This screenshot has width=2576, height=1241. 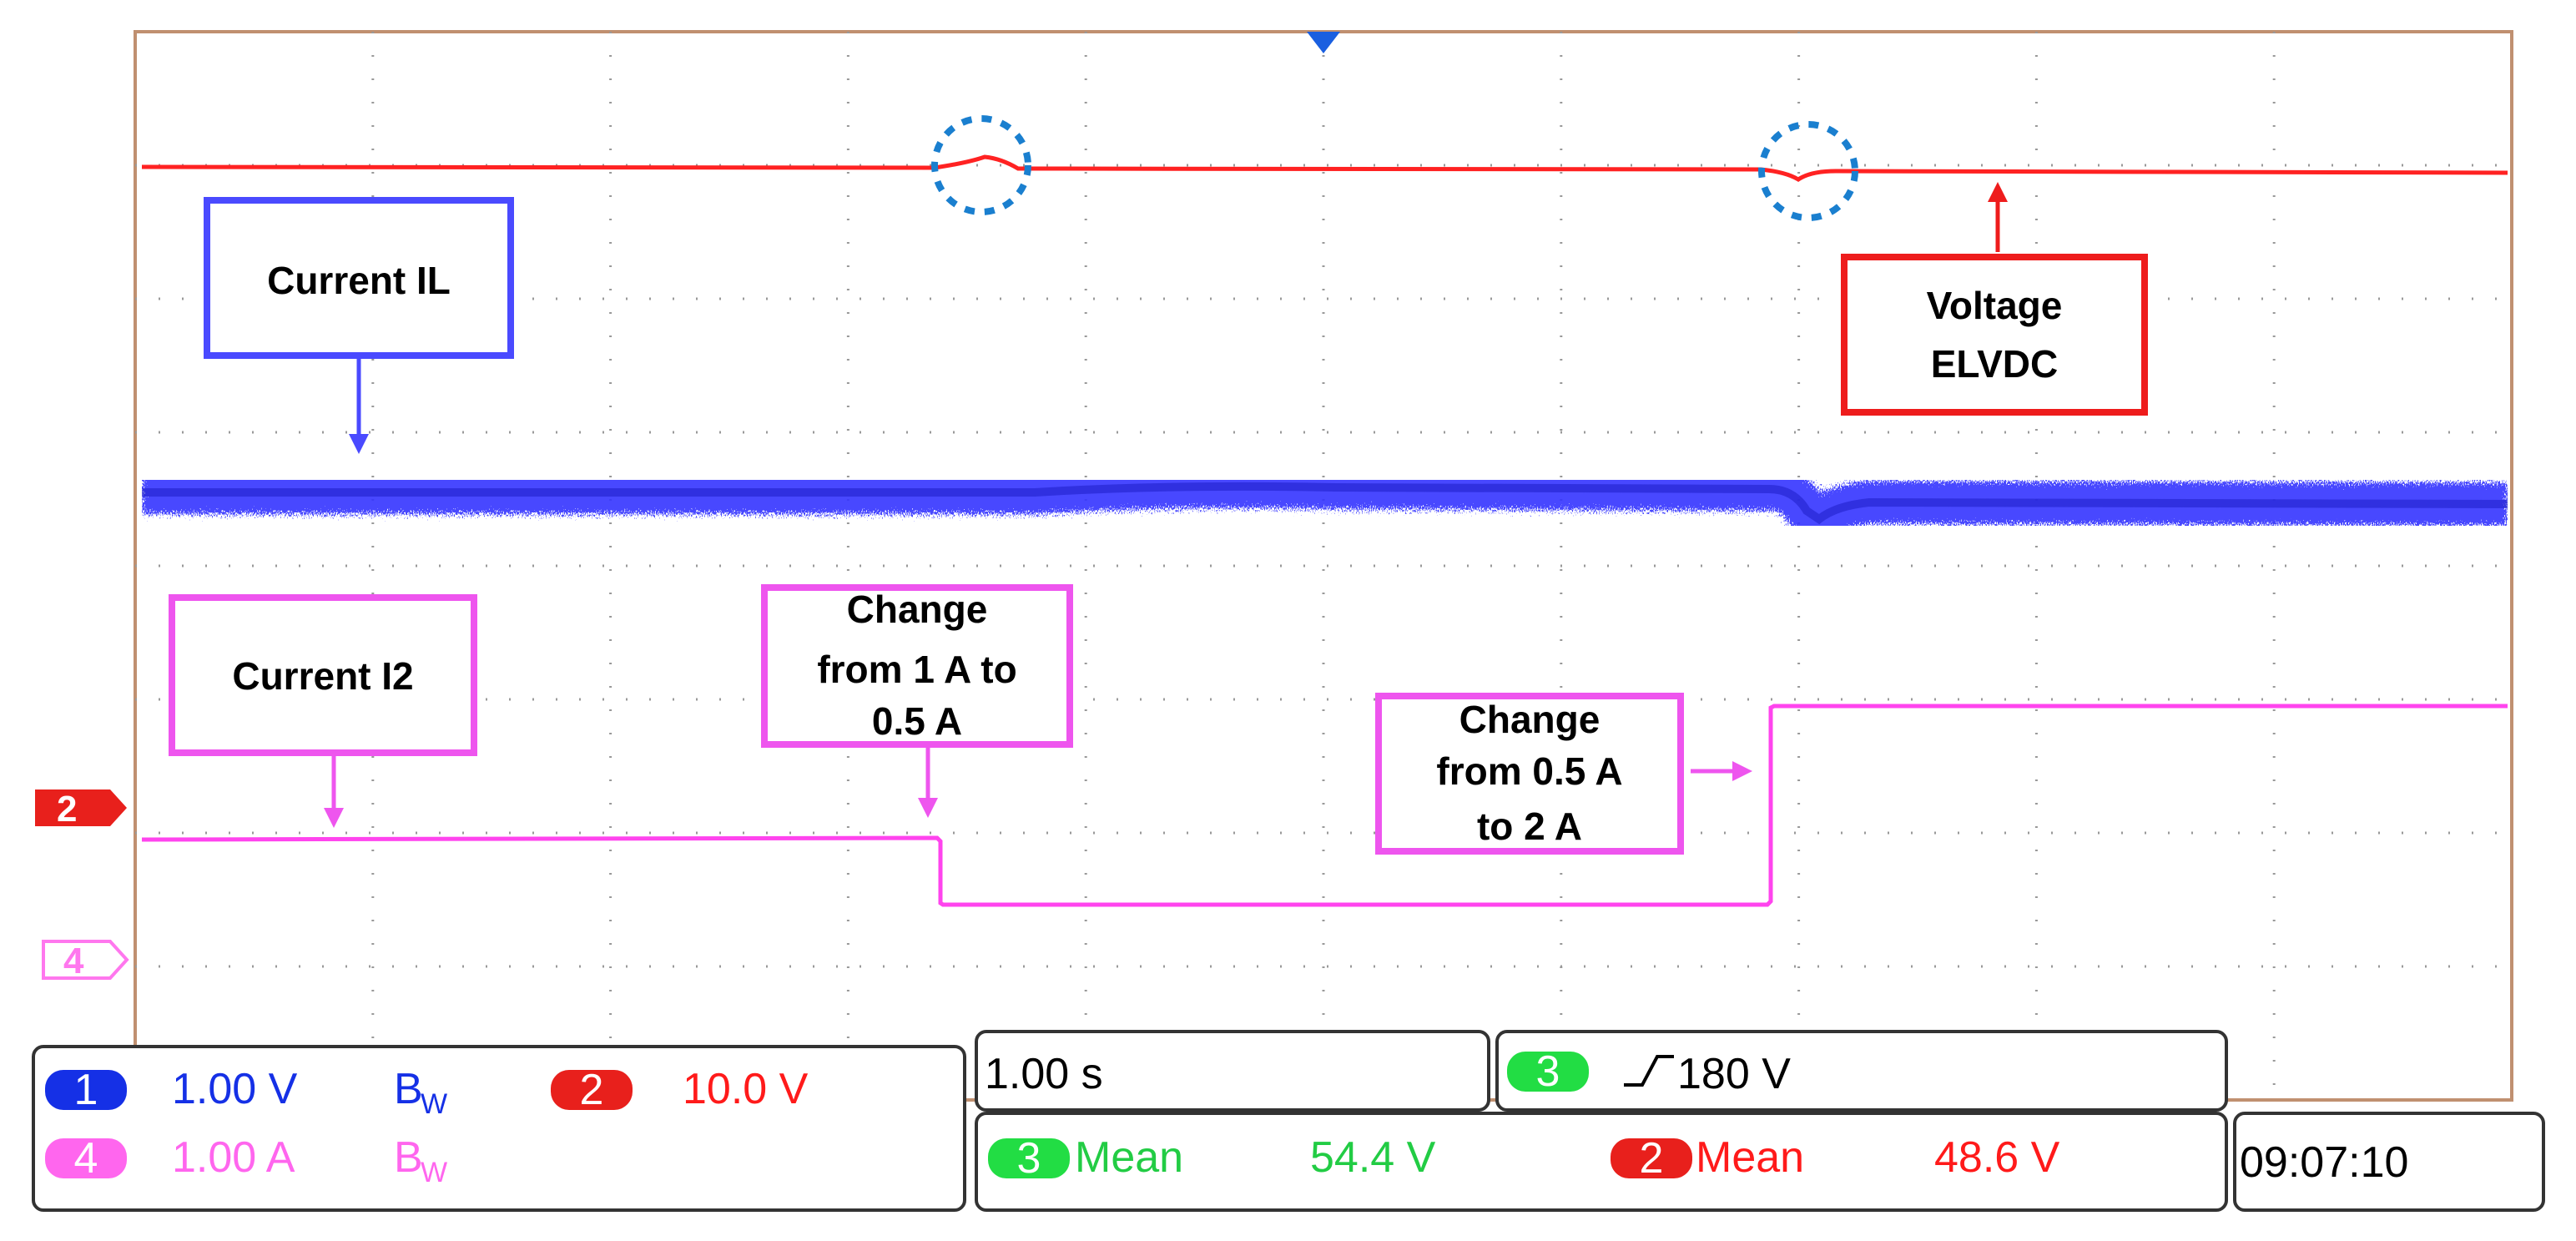 I want to click on measurement-panel, so click(x=1601, y=1162).